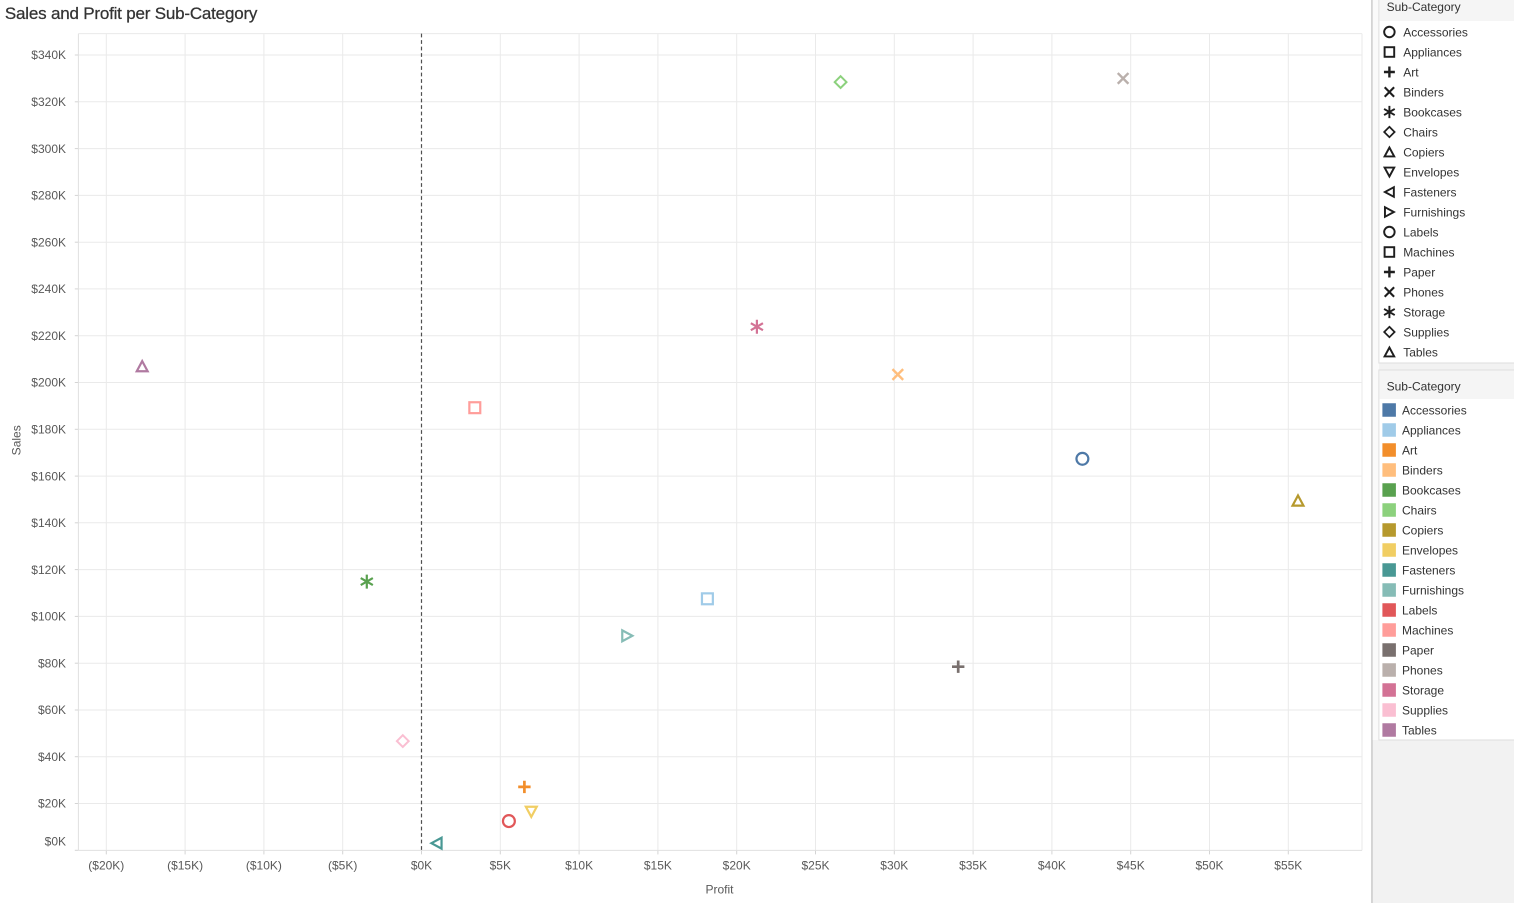 This screenshot has width=1514, height=908. What do you see at coordinates (1209, 865) in the screenshot?
I see `svg-text: $50K` at bounding box center [1209, 865].